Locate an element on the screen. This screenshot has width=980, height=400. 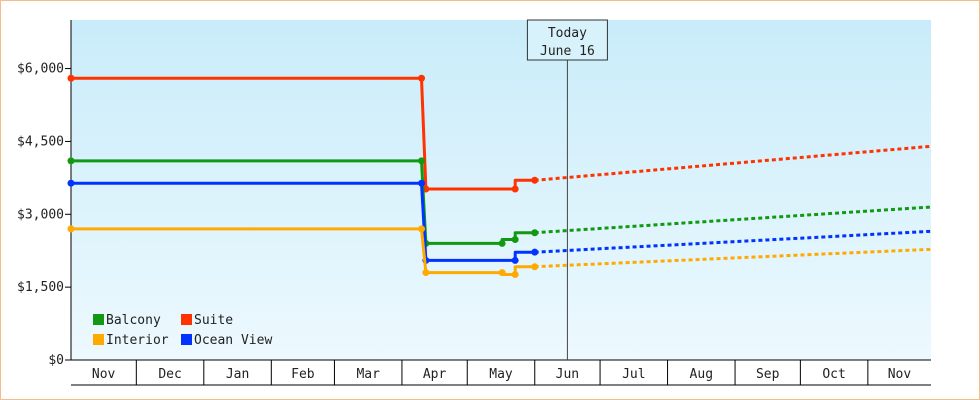
x-tick-label: Aug is located at coordinates (701, 374).